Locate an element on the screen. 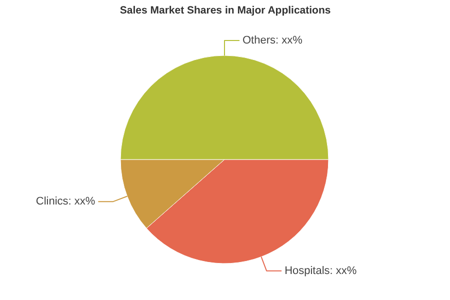  slice-label: Hospitals: xx% is located at coordinates (320, 270).